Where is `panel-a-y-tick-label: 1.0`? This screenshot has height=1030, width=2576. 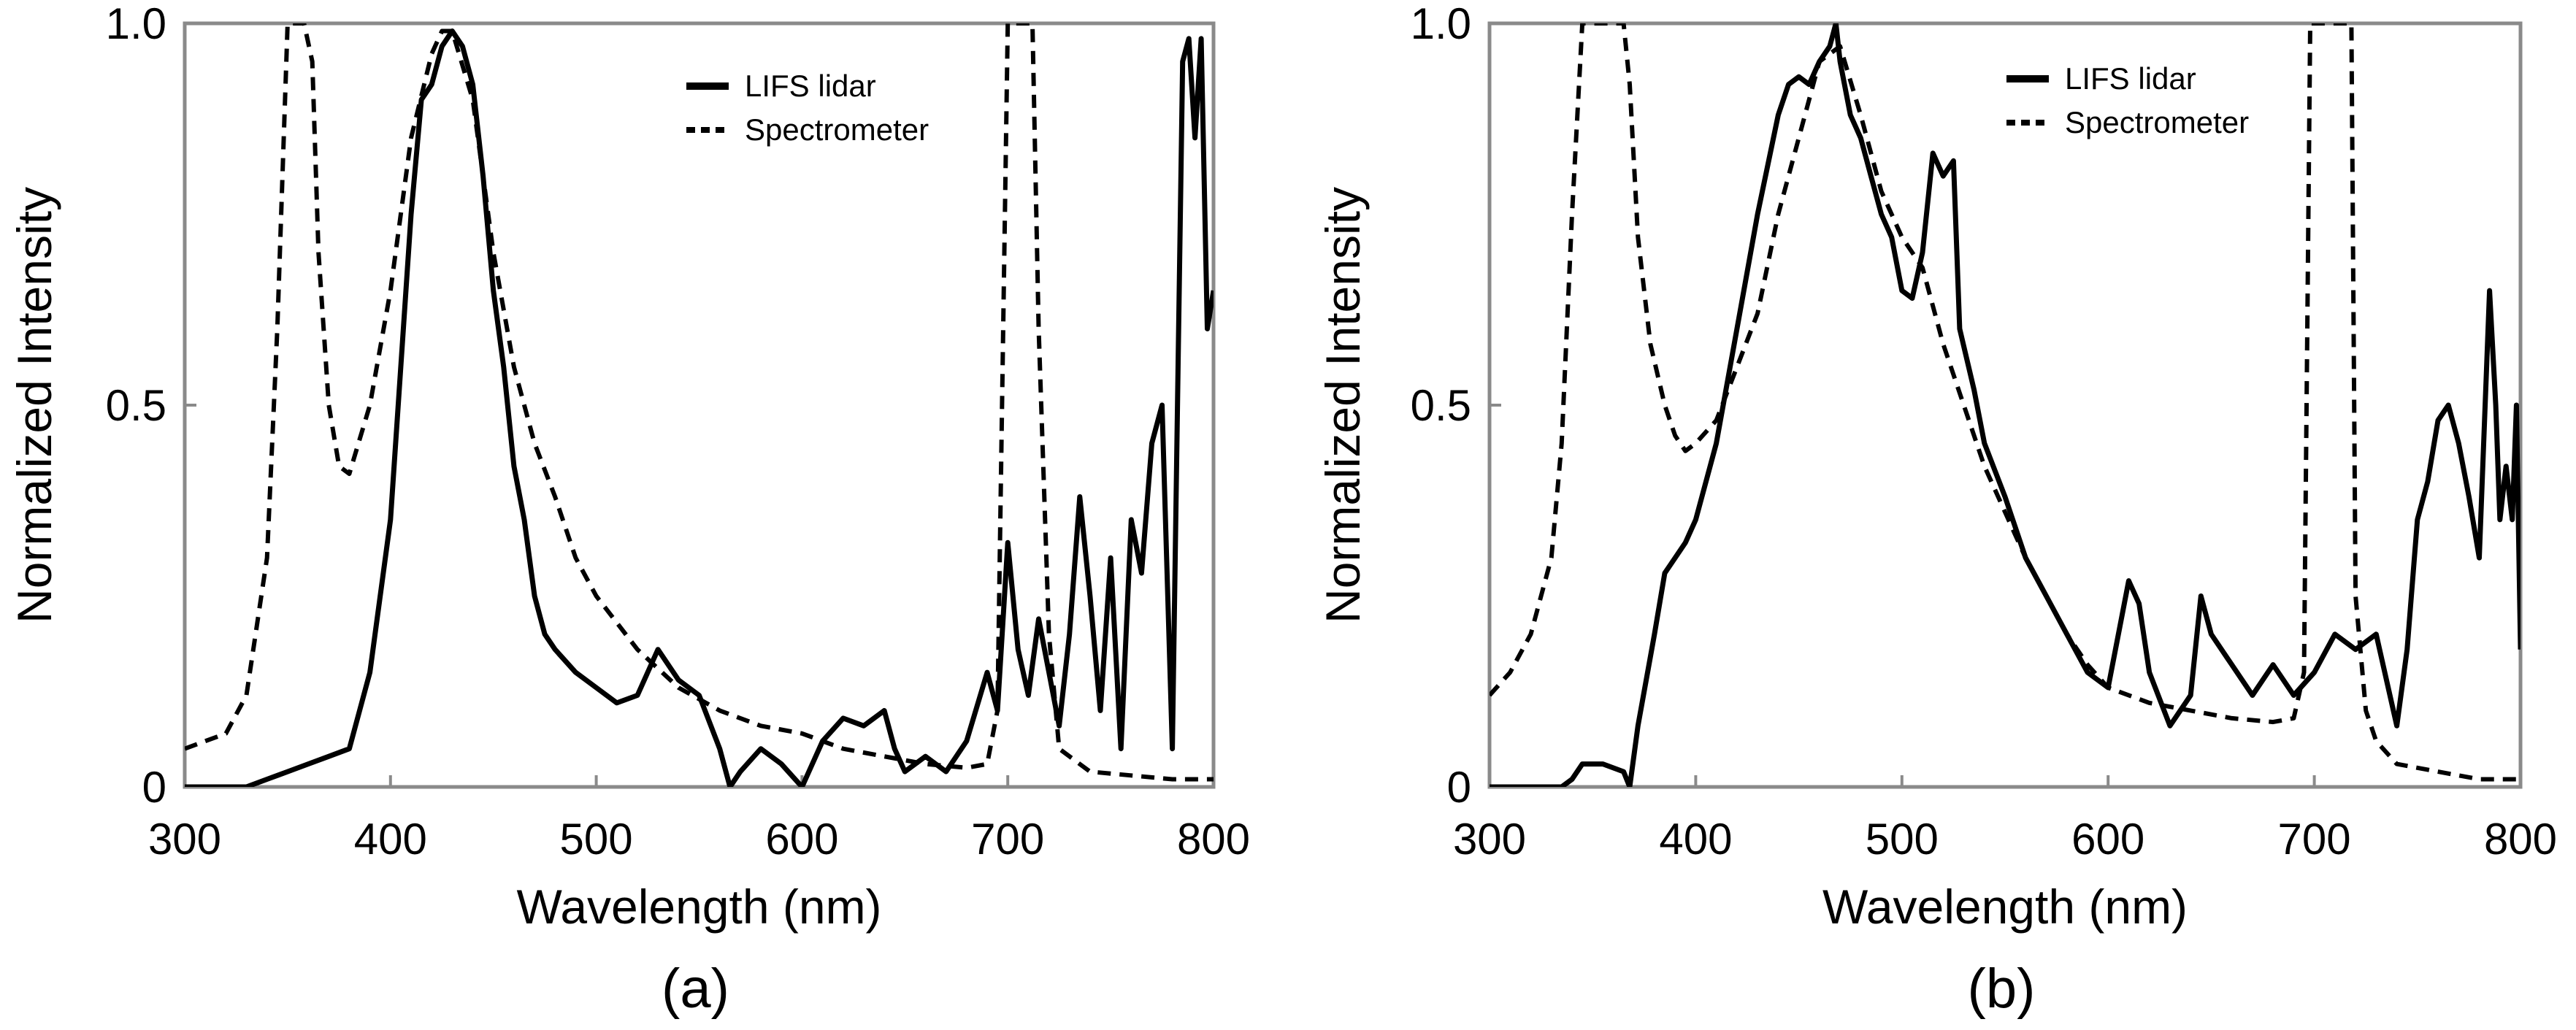 panel-a-y-tick-label: 1.0 is located at coordinates (136, 24).